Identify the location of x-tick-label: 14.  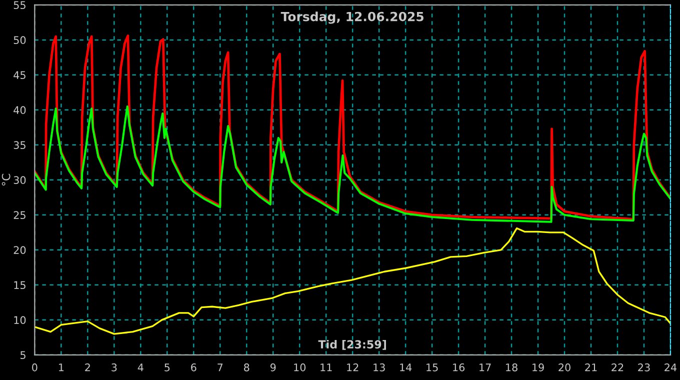
(406, 368).